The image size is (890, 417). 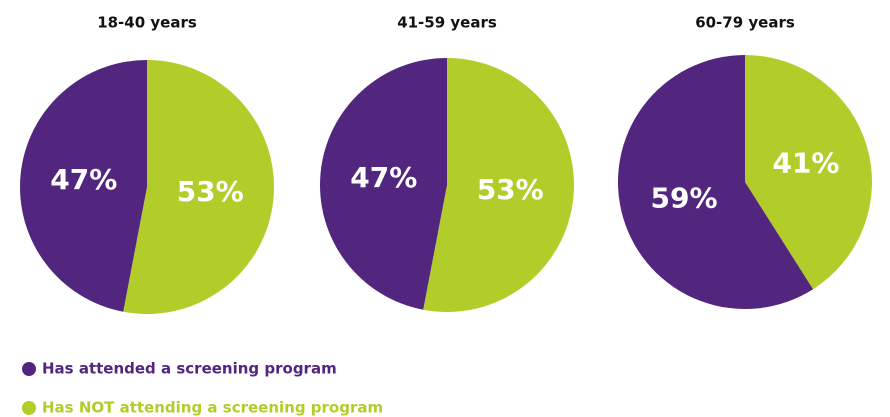 I want to click on slice-label: 59%, so click(x=684, y=198).